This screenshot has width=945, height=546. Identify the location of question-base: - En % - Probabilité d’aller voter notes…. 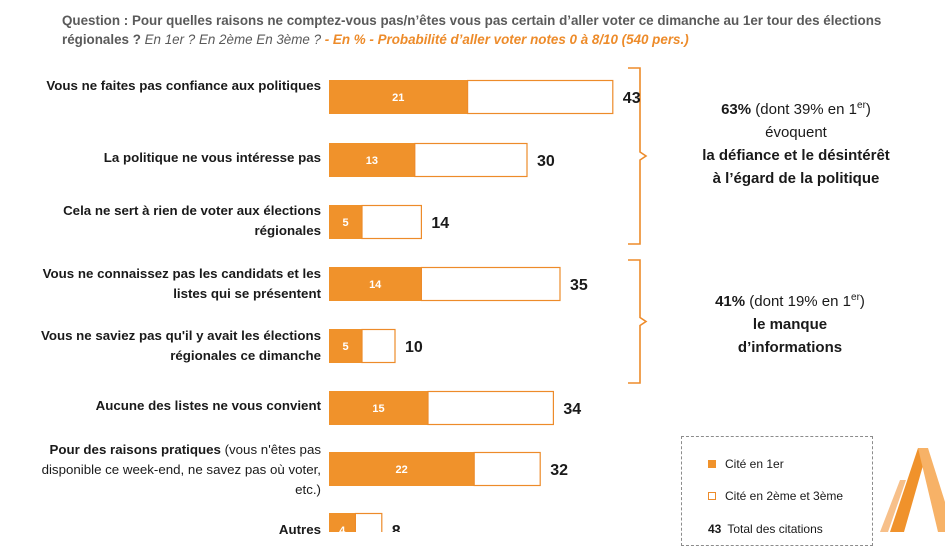
(506, 39).